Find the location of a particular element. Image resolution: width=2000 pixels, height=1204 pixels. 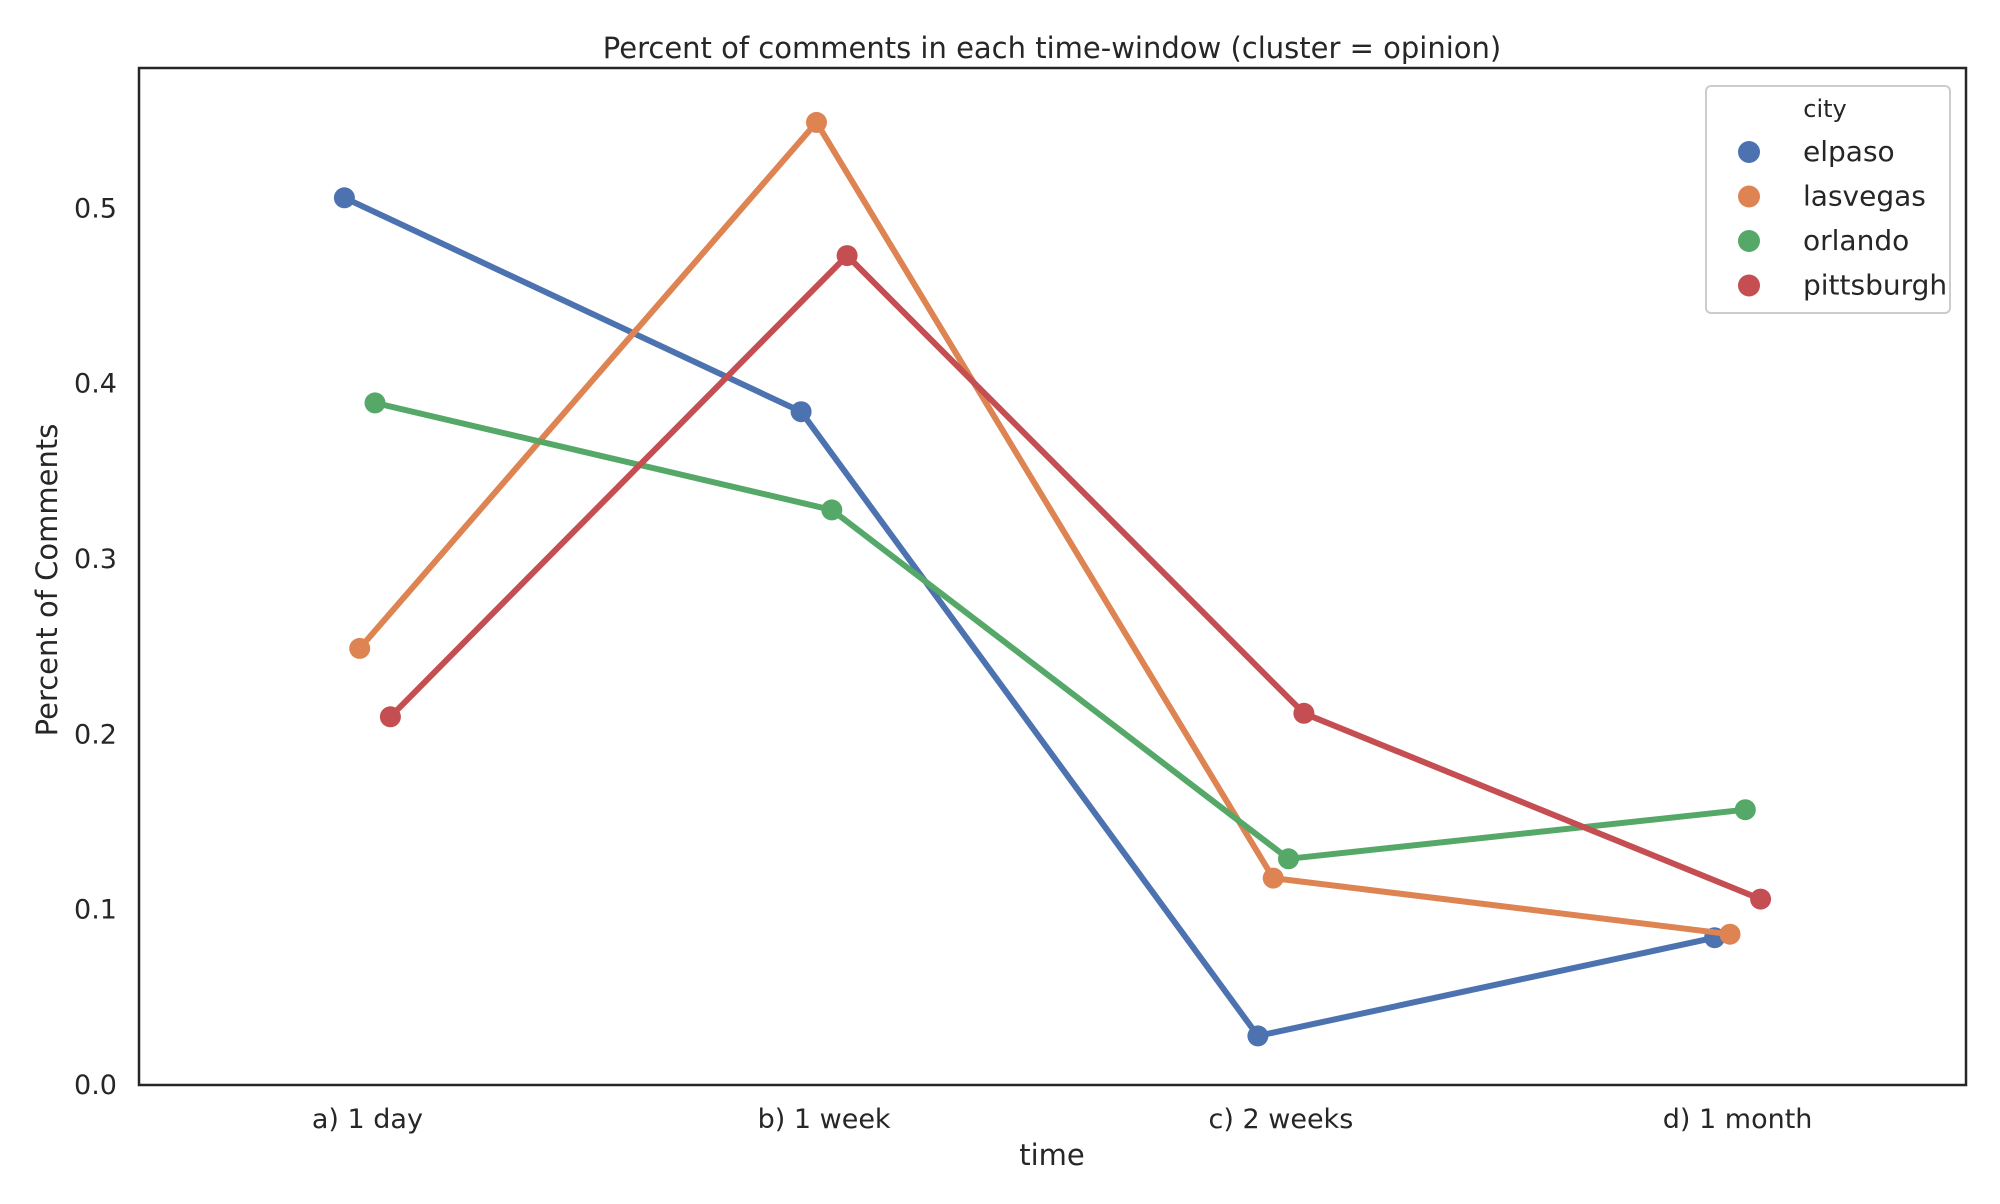

x-tick-label-1: a) 1 day is located at coordinates (367, 1119).